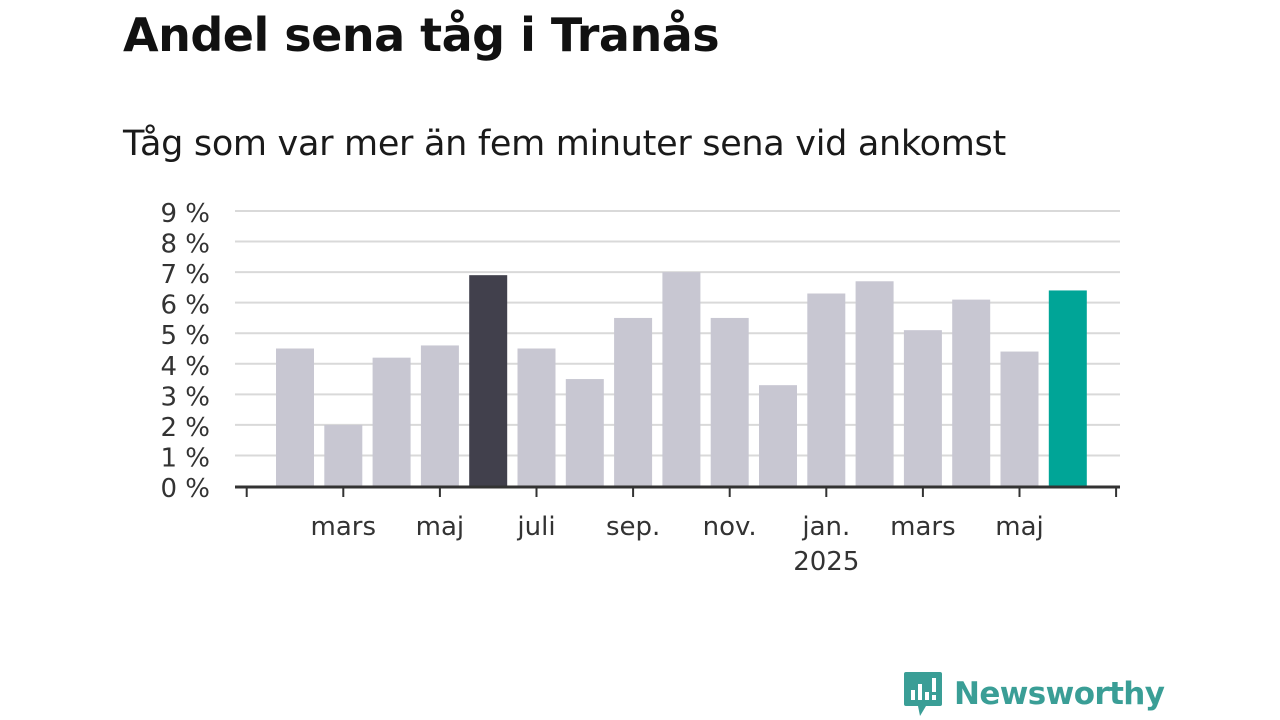 The width and height of the screenshot is (1280, 720). What do you see at coordinates (185, 245) in the screenshot?
I see `y-tick-label: 8 %` at bounding box center [185, 245].